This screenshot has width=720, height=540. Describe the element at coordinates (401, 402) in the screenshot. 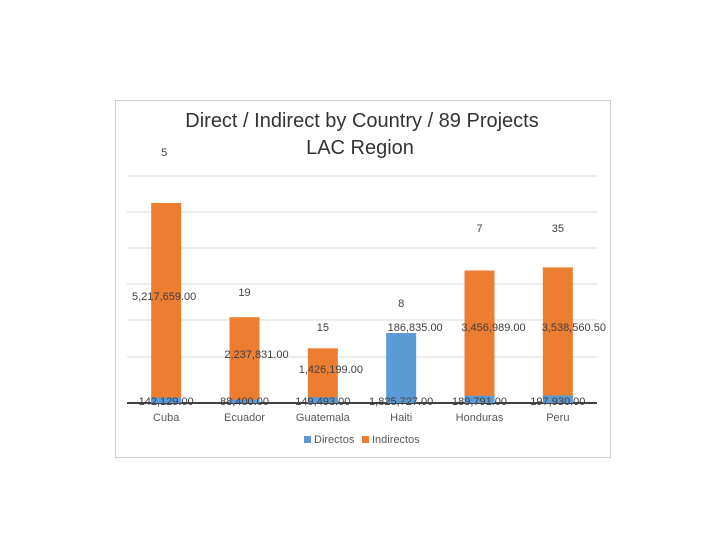

I see `data-label-directos: 1,825,727.00` at that location.